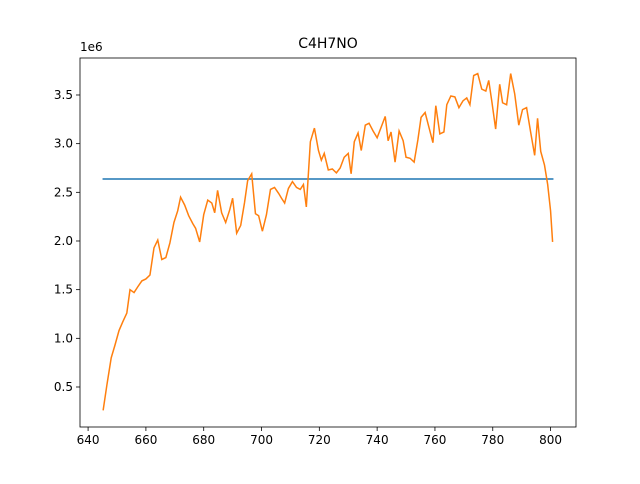 This screenshot has height=484, width=640. What do you see at coordinates (203, 440) in the screenshot?
I see `x-tick-label: 680` at bounding box center [203, 440].